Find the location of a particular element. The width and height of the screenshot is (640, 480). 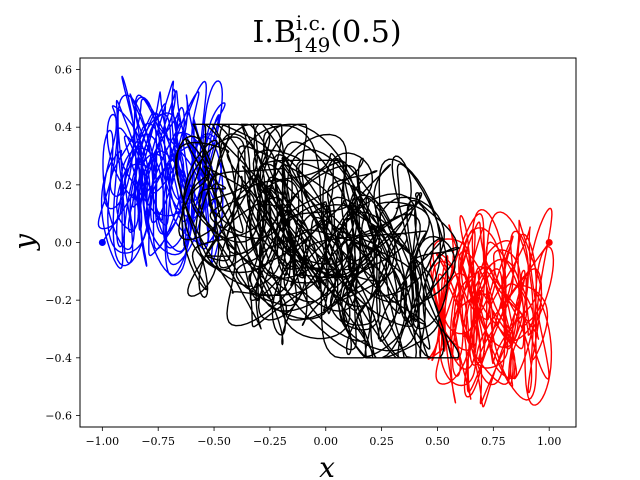

series-red-trajectory is located at coordinates (491, 307).